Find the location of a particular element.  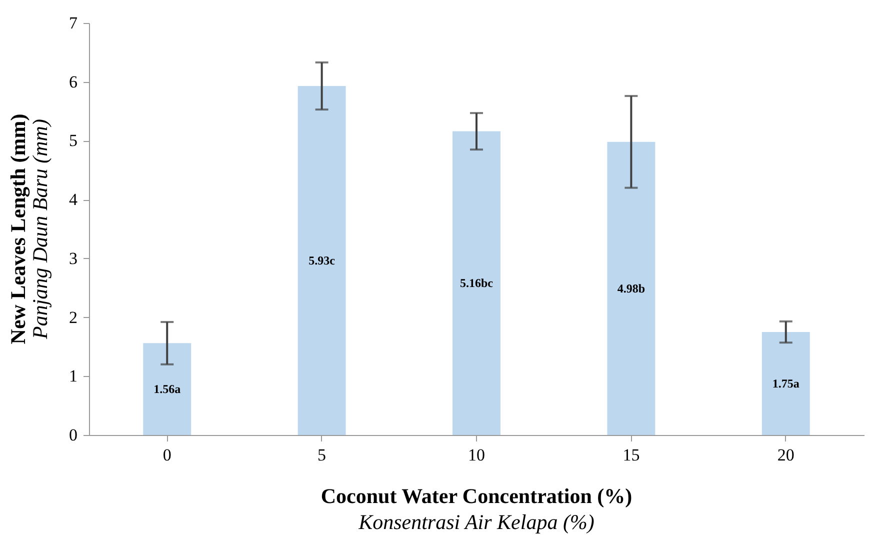

y-tick-label: 5 is located at coordinates (73, 140).